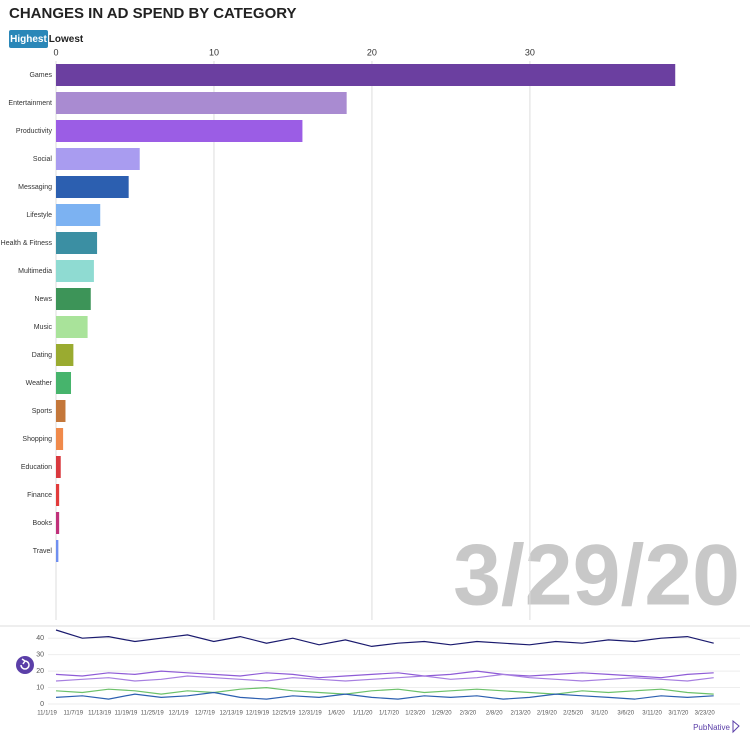  What do you see at coordinates (40, 638) in the screenshot?
I see `y-tick-label: 40` at bounding box center [40, 638].